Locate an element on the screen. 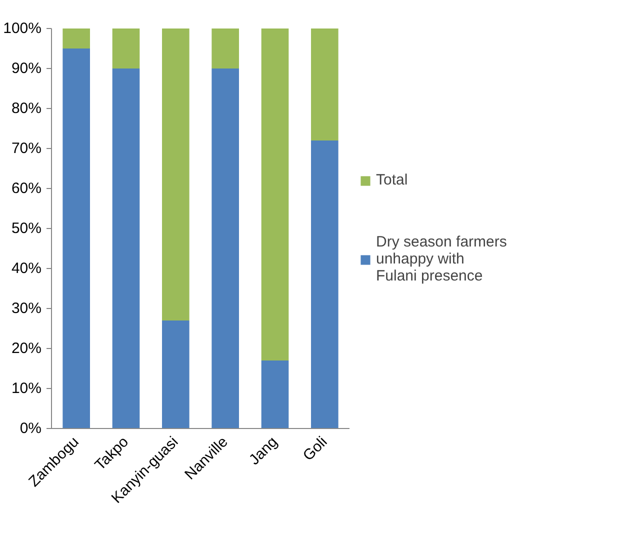 The height and width of the screenshot is (552, 644). y-tick-label: 60% is located at coordinates (26, 188).